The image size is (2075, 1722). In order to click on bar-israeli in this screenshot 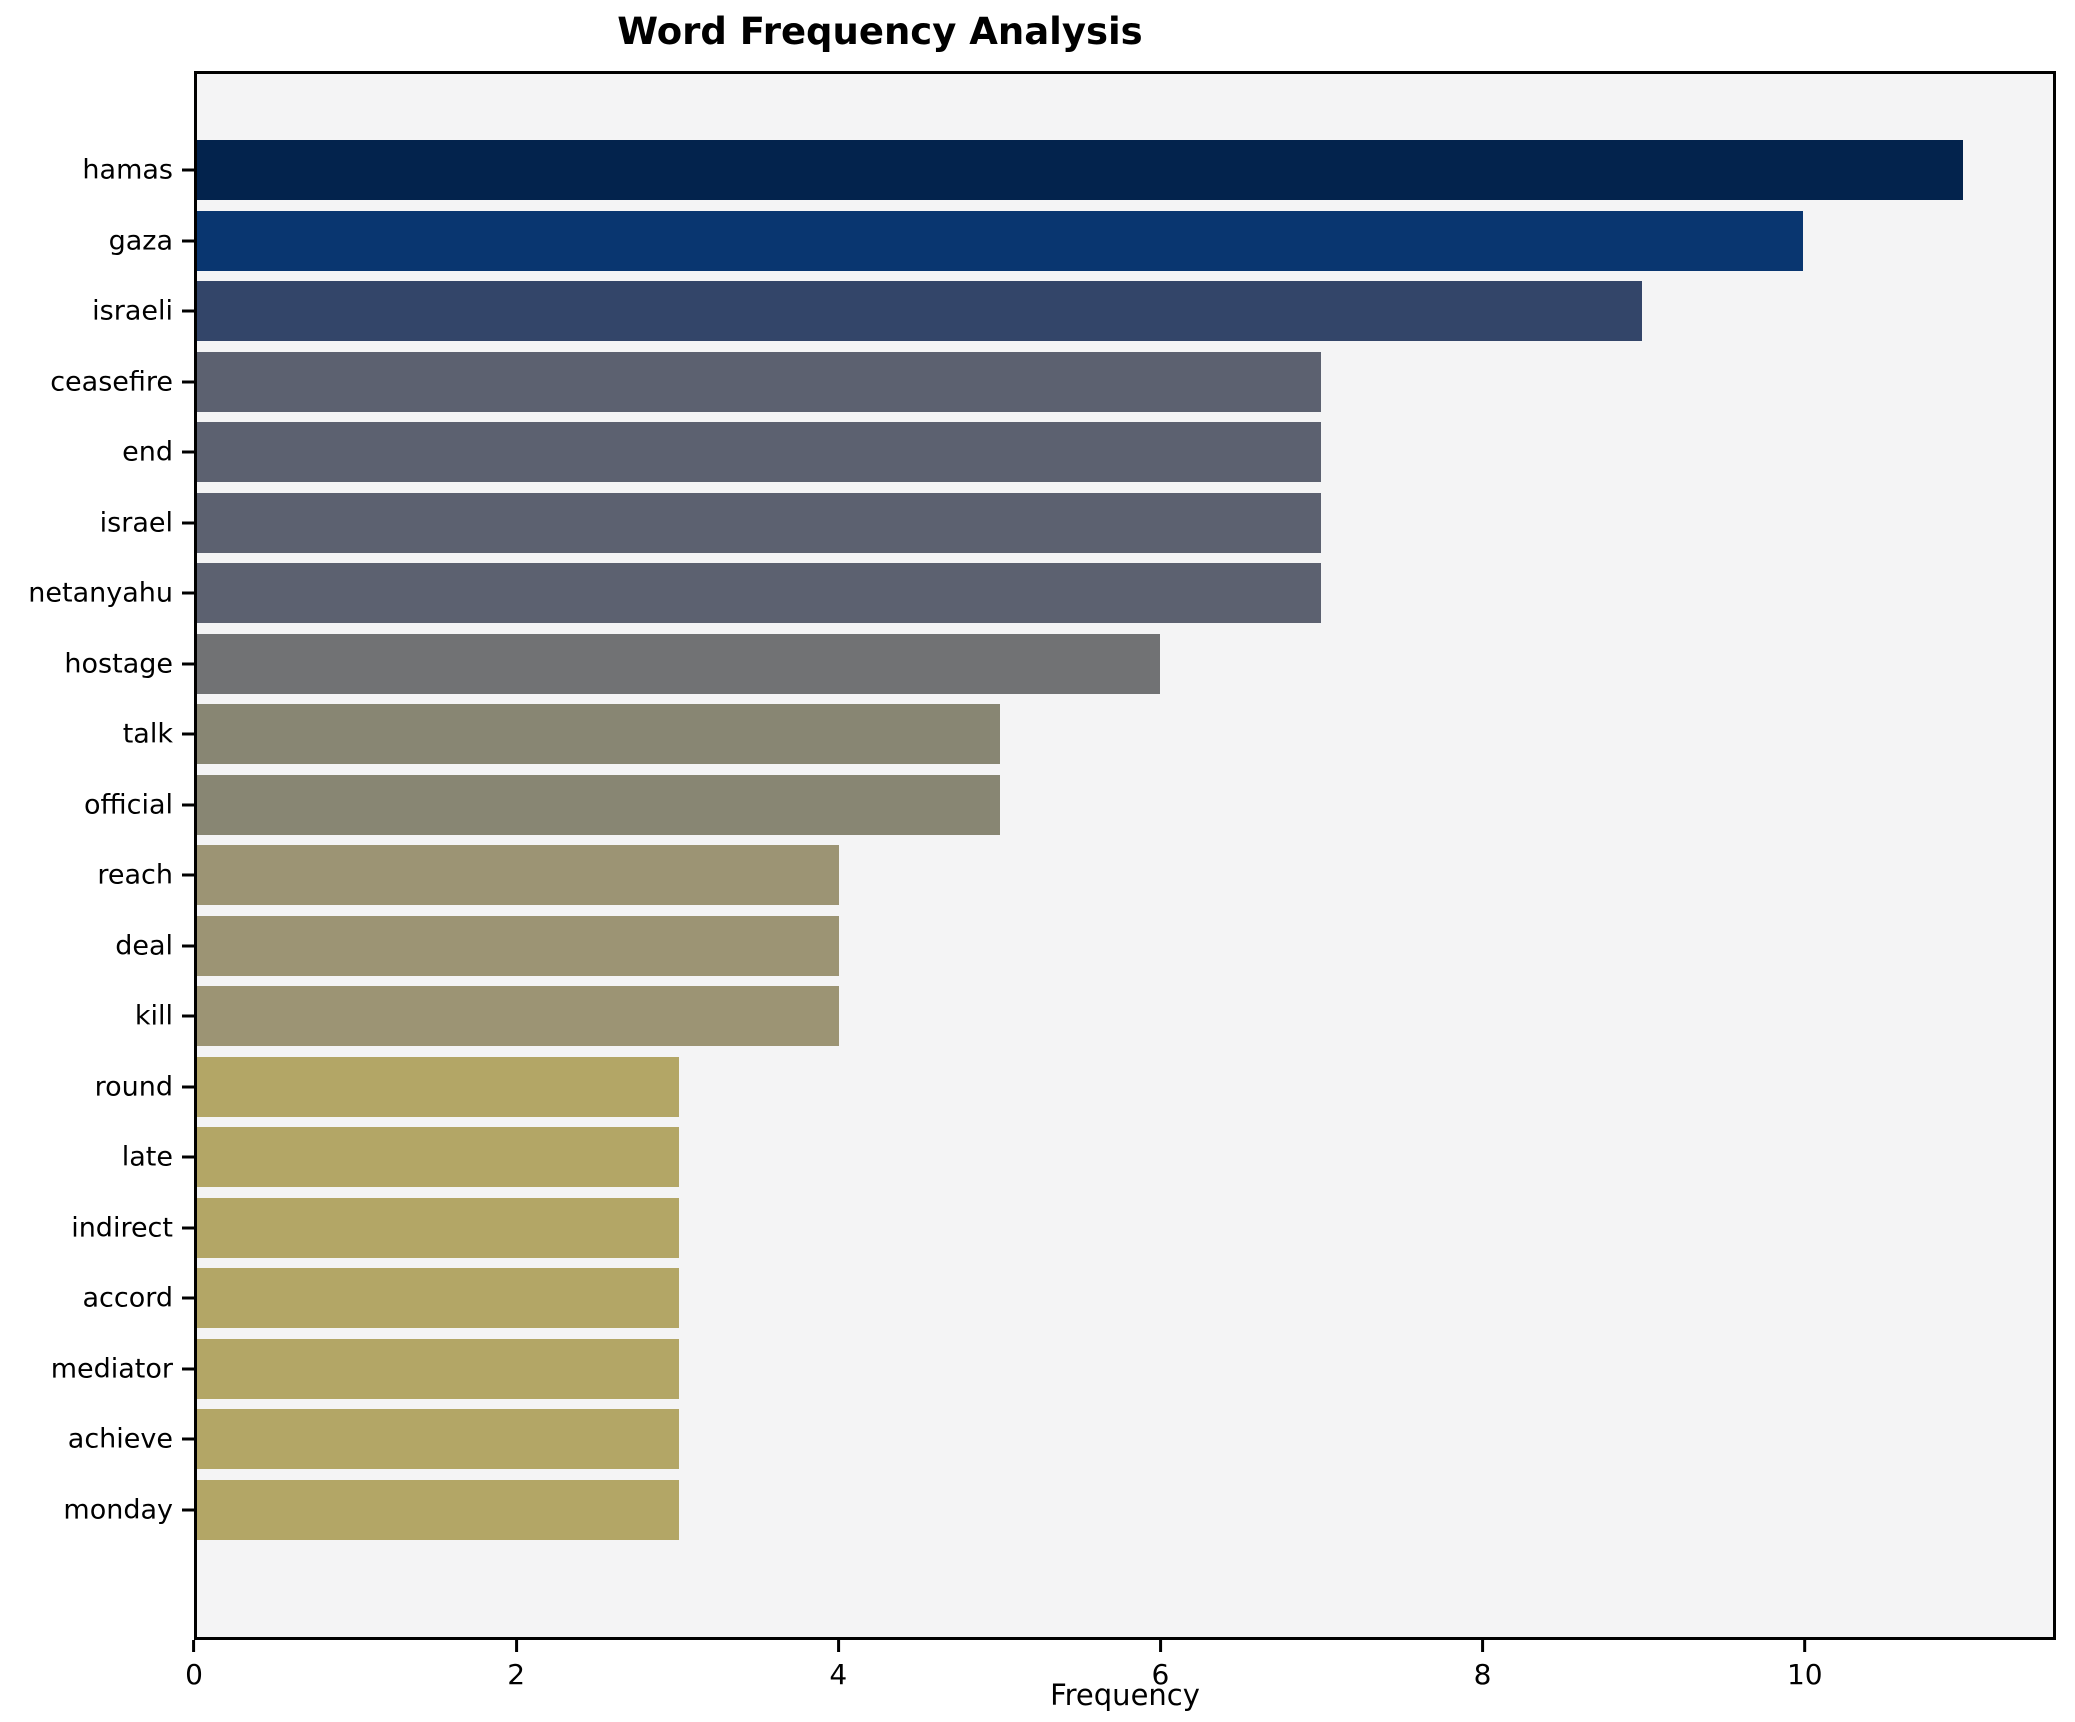, I will do `click(919, 311)`.